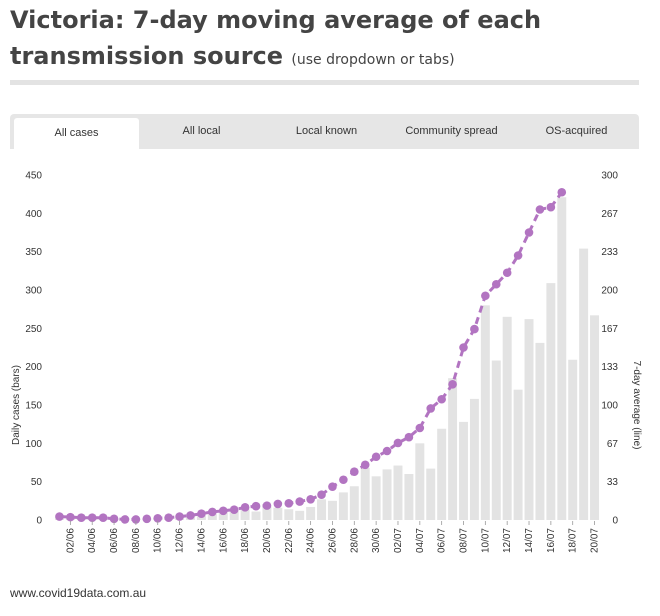 This screenshot has height=616, width=660. Describe the element at coordinates (376, 540) in the screenshot. I see `x-tick-label: 30/06` at that location.